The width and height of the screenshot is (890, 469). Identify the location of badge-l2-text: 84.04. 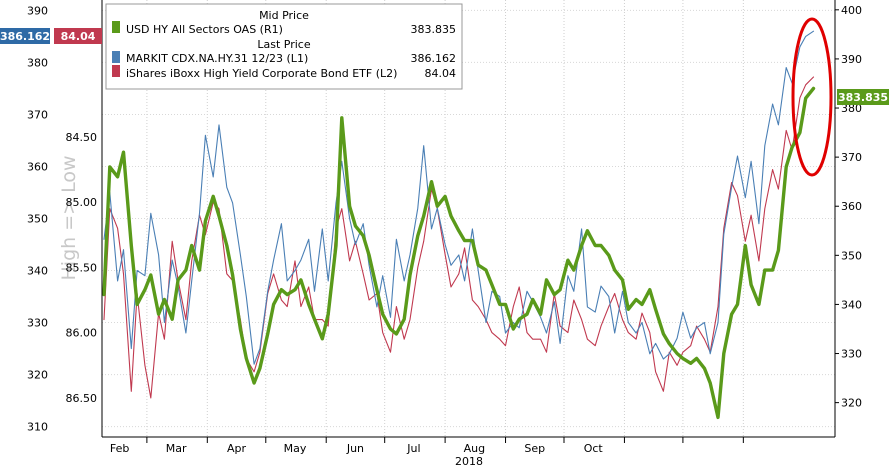
(78, 36).